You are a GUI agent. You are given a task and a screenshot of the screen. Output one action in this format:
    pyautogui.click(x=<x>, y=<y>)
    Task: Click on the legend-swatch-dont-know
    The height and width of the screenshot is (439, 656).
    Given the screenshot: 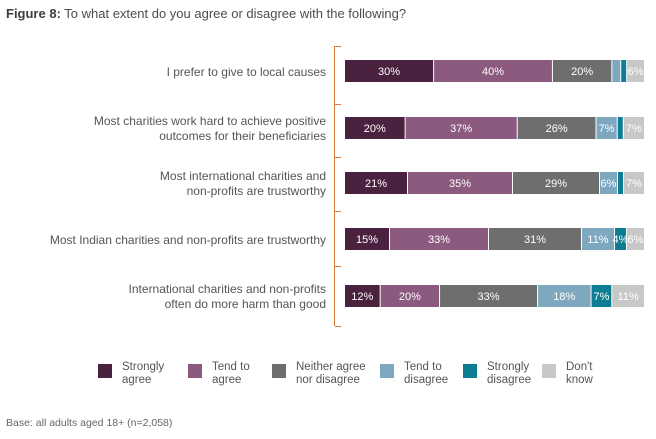 What is the action you would take?
    pyautogui.click(x=549, y=371)
    